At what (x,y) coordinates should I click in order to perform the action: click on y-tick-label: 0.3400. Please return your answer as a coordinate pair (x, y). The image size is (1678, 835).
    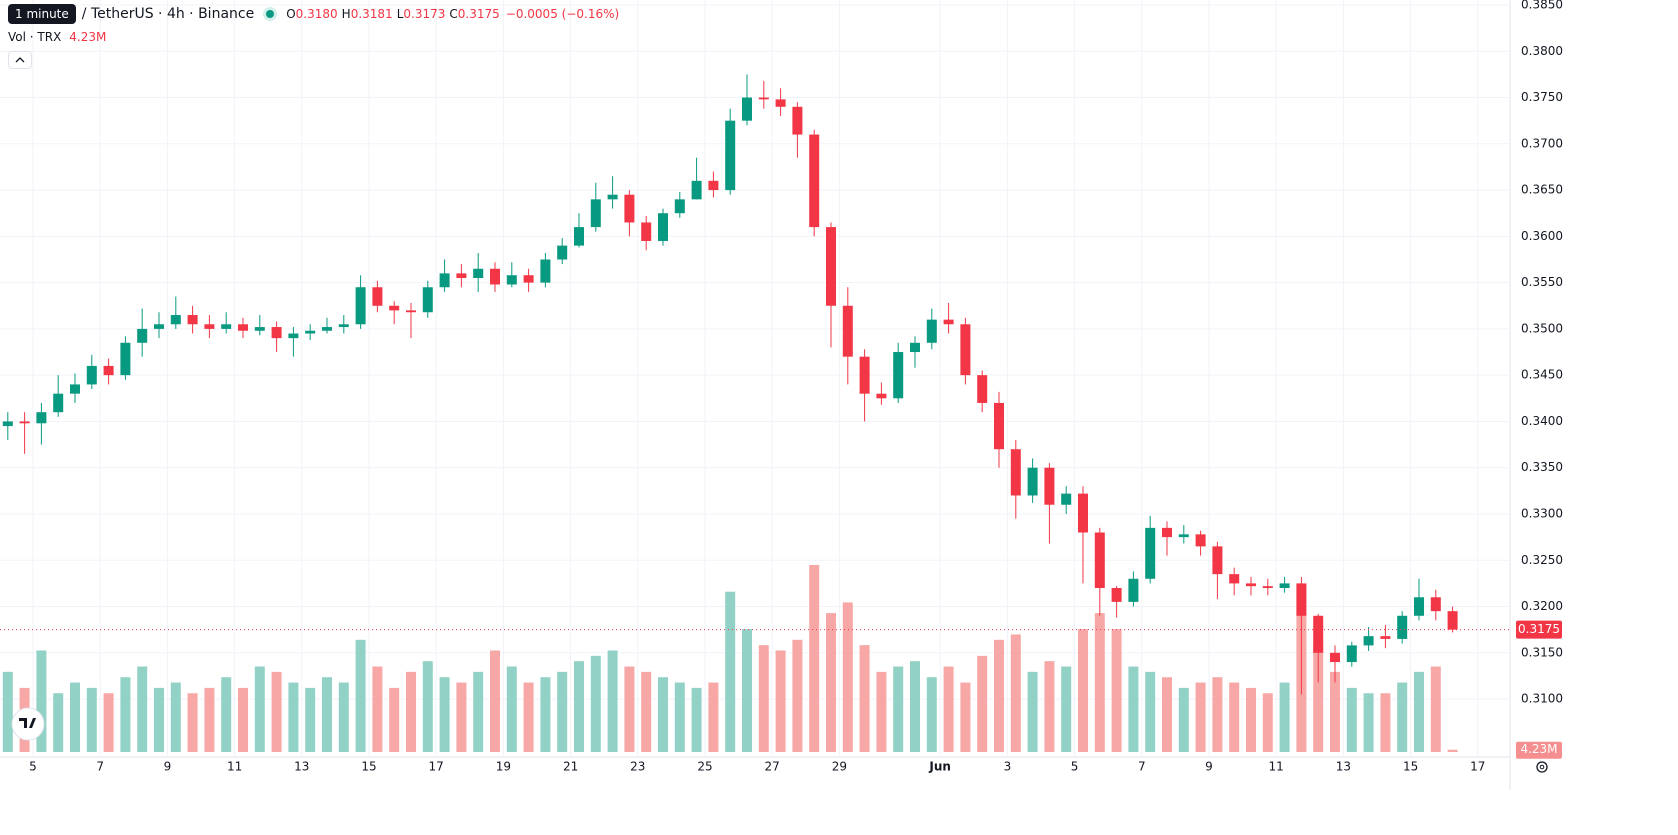
    Looking at the image, I should click on (1542, 421).